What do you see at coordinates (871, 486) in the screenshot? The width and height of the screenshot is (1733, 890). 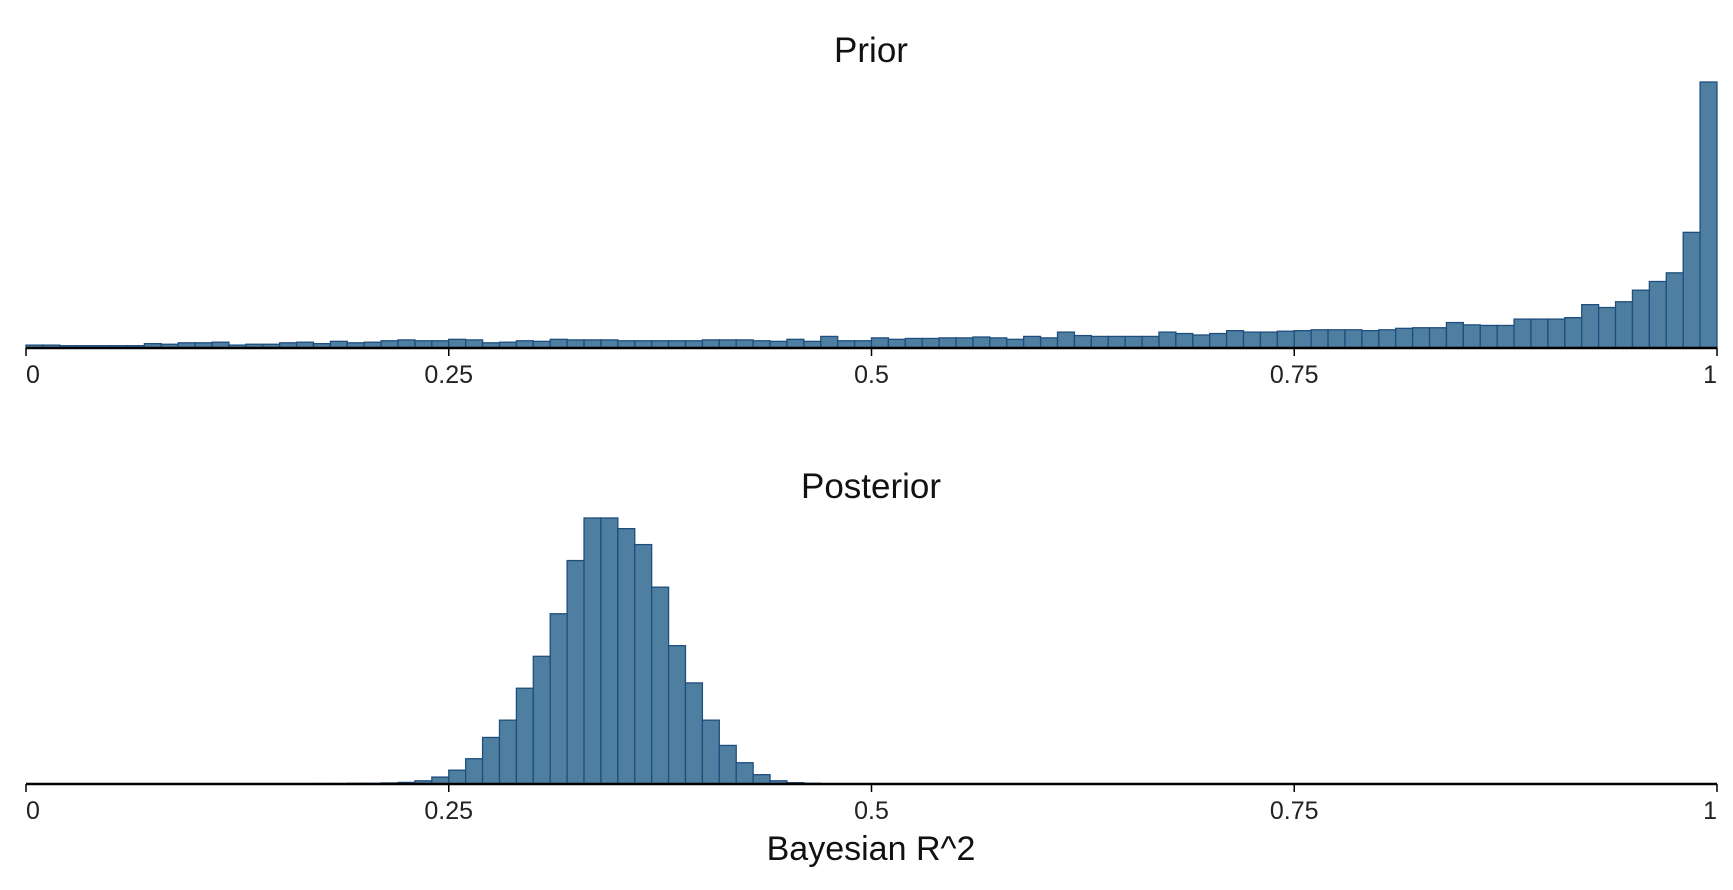 I see `posterior-title: Posterior` at bounding box center [871, 486].